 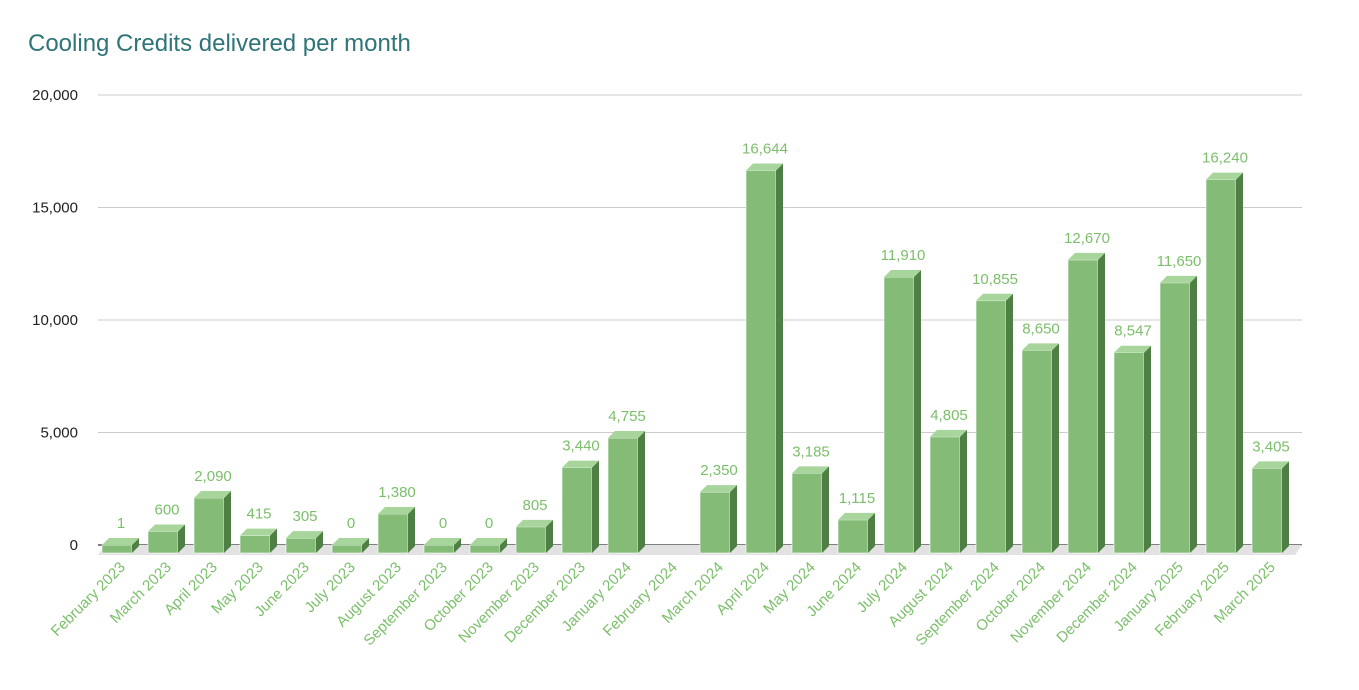 I want to click on data-label: 3,185, so click(x=811, y=451).